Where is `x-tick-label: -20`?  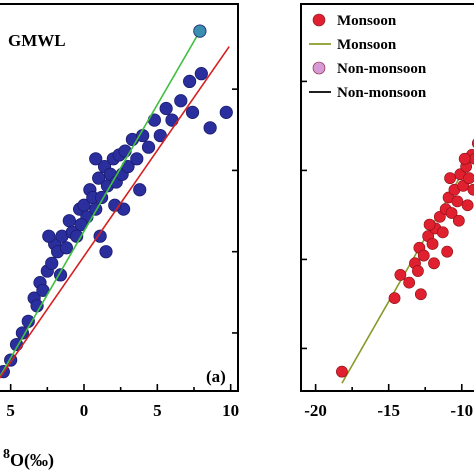 x-tick-label: -20 is located at coordinates (315, 410).